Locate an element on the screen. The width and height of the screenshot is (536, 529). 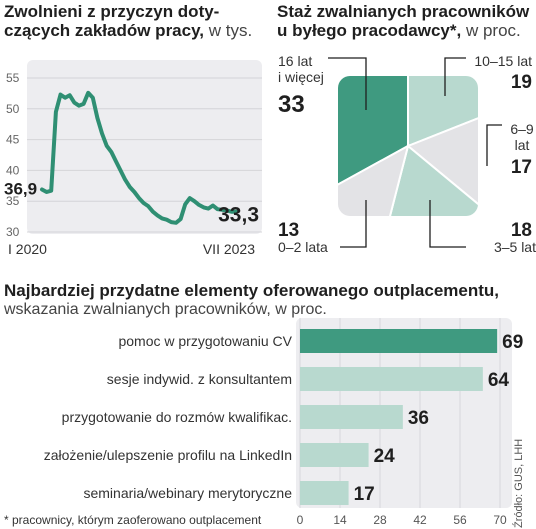
slice-value-label: 17 is located at coordinates (521, 167).